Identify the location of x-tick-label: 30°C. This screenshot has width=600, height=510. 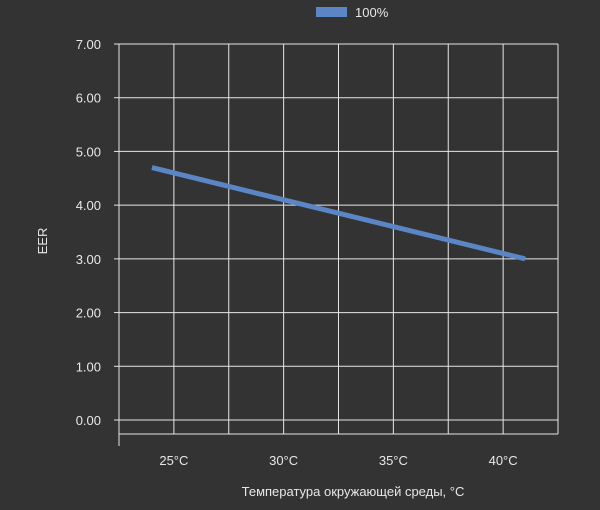
(283, 460).